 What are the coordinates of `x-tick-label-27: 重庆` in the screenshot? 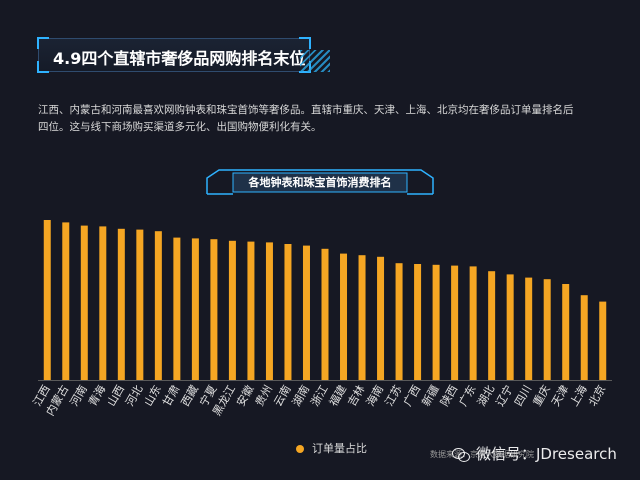 It's located at (541, 396).